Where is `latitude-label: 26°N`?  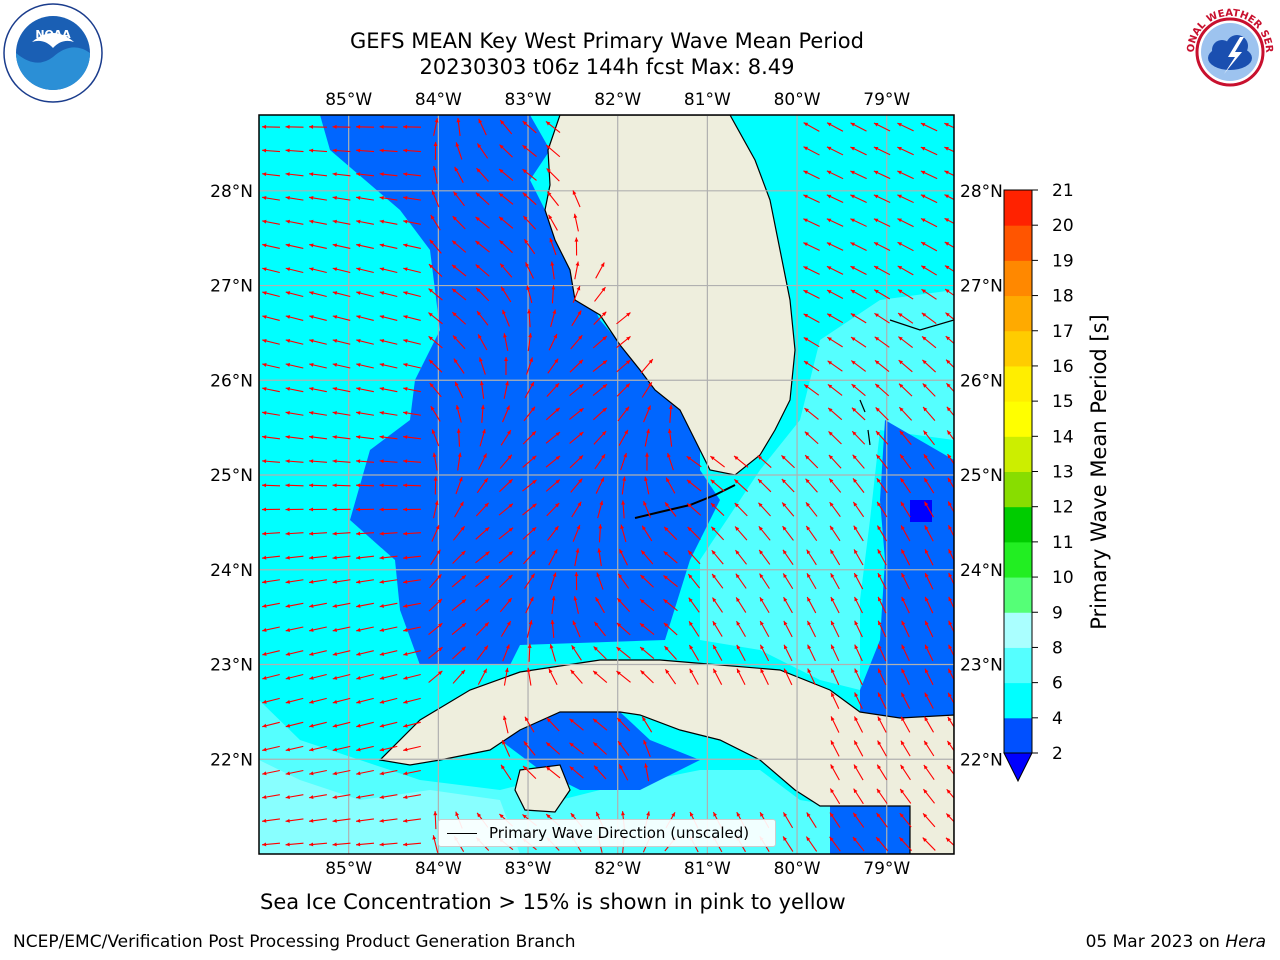 latitude-label: 26°N is located at coordinates (981, 381).